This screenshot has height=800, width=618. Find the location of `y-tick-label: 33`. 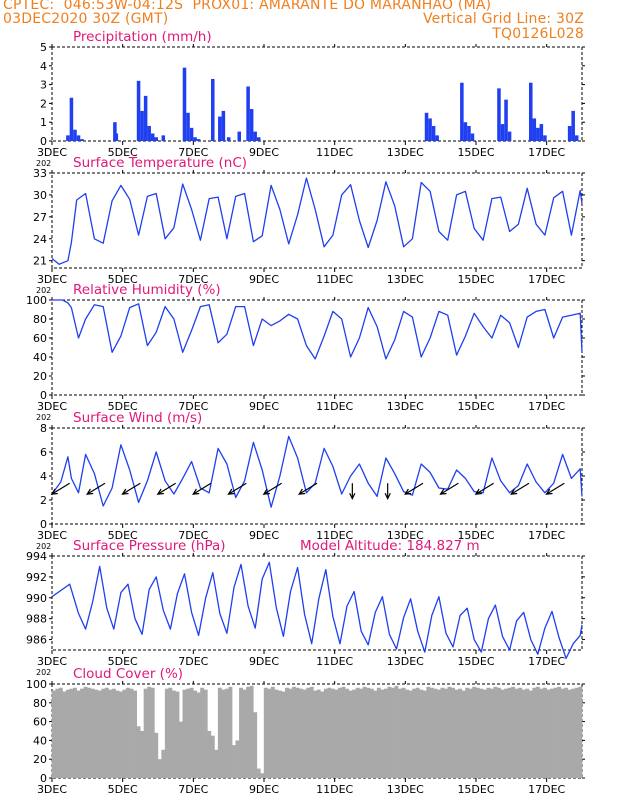

y-tick-label: 33 is located at coordinates (40, 173).